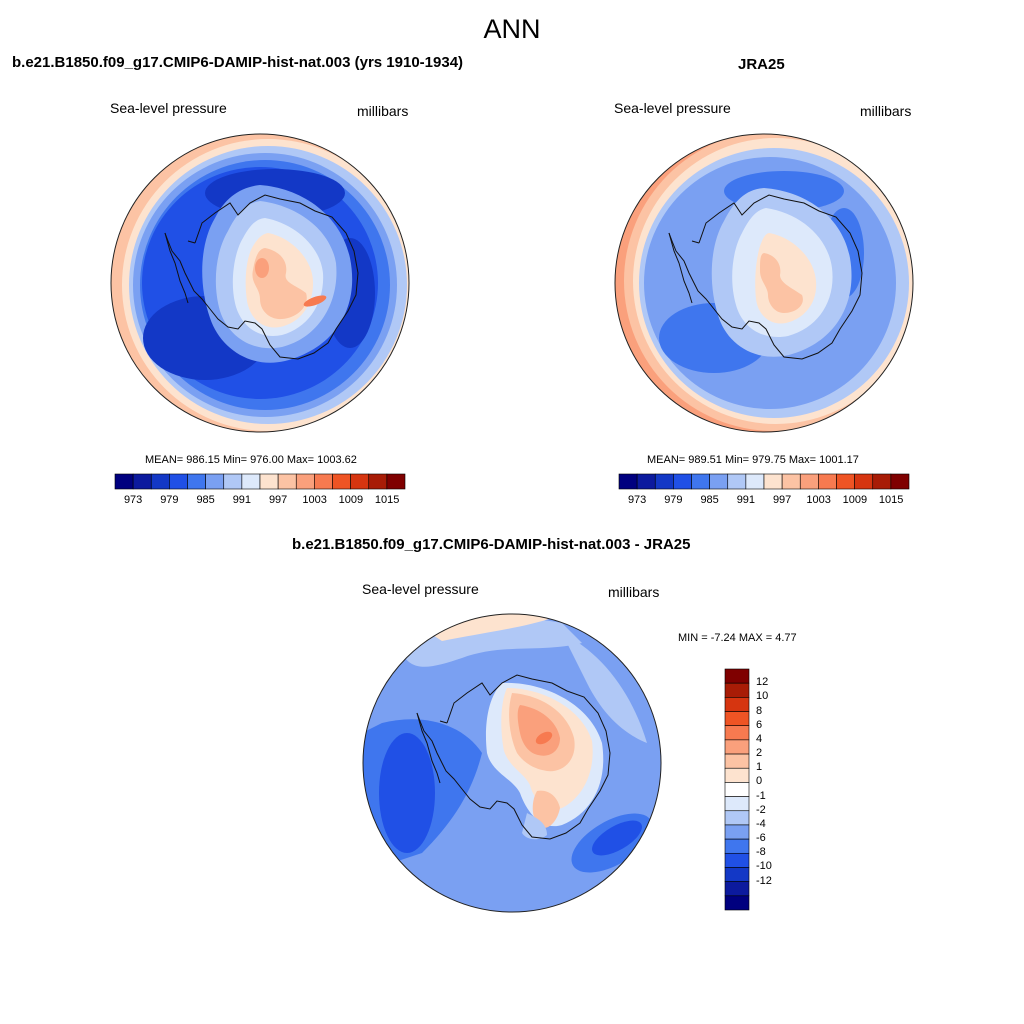  What do you see at coordinates (761, 795) in the screenshot?
I see `colorbar-tick-label: -1` at bounding box center [761, 795].